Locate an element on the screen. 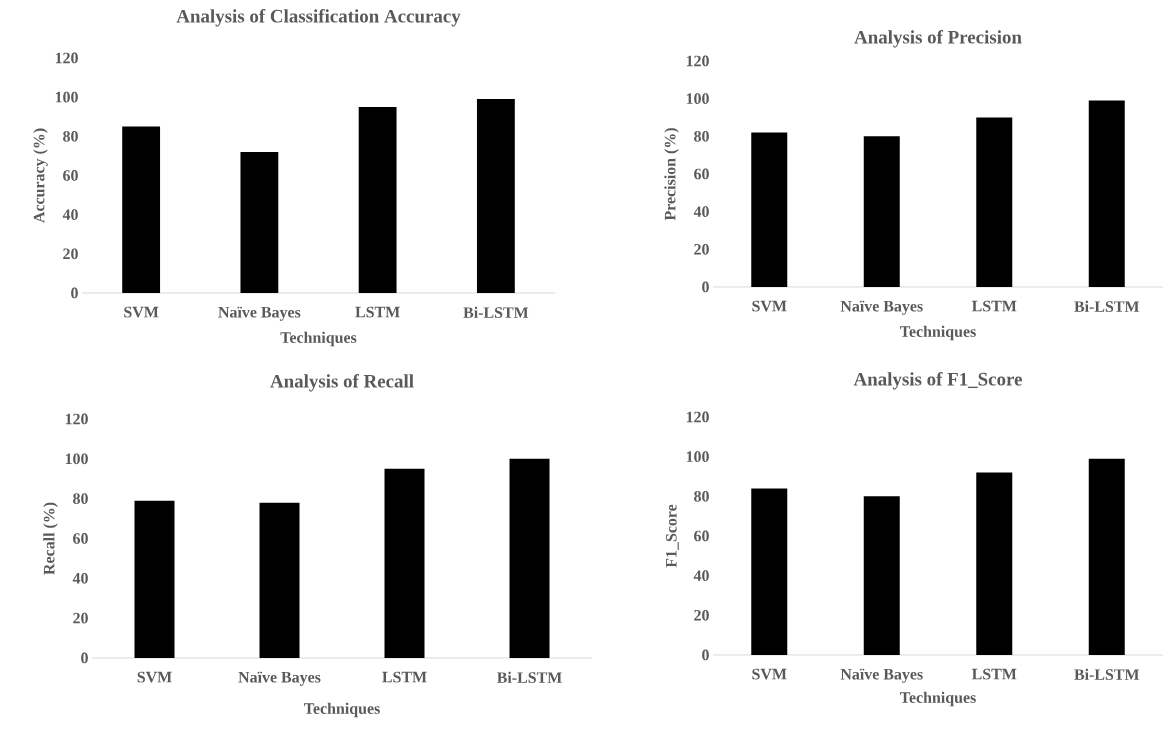 This screenshot has height=729, width=1168. y-axis-title: Accuracy (%) is located at coordinates (40, 175).